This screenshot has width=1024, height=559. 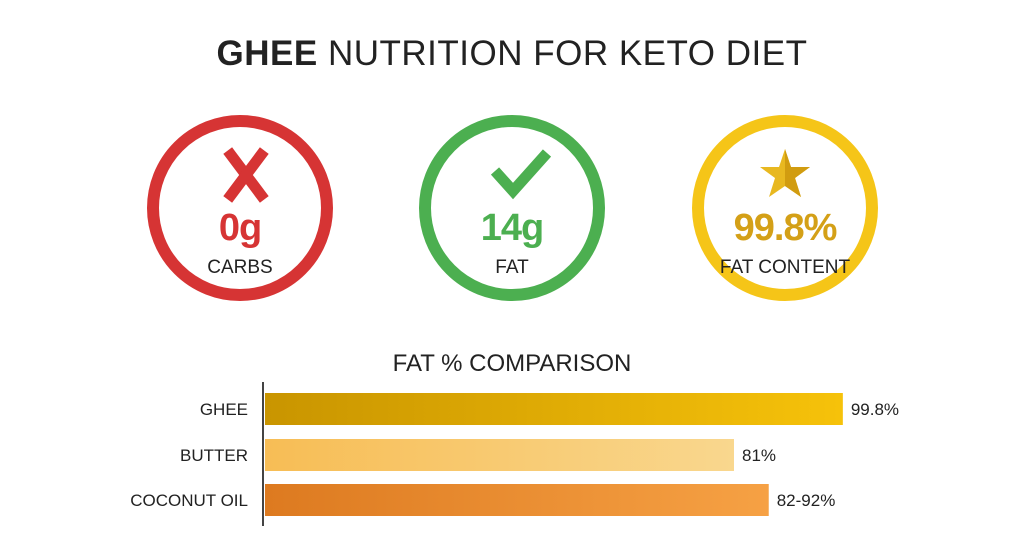 What do you see at coordinates (214, 455) in the screenshot?
I see `category-label: BUTTER` at bounding box center [214, 455].